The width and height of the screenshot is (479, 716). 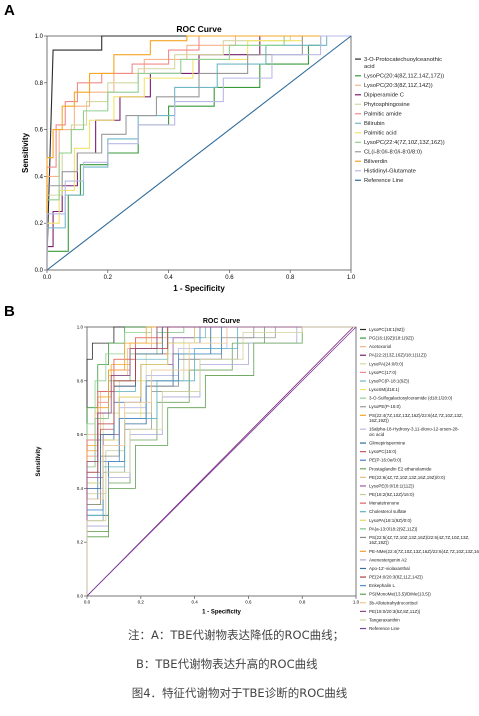 What do you see at coordinates (400, 594) in the screenshot?
I see `legend-entry: PS(MonoMe(13,5)/DiMe(13,5))` at bounding box center [400, 594].